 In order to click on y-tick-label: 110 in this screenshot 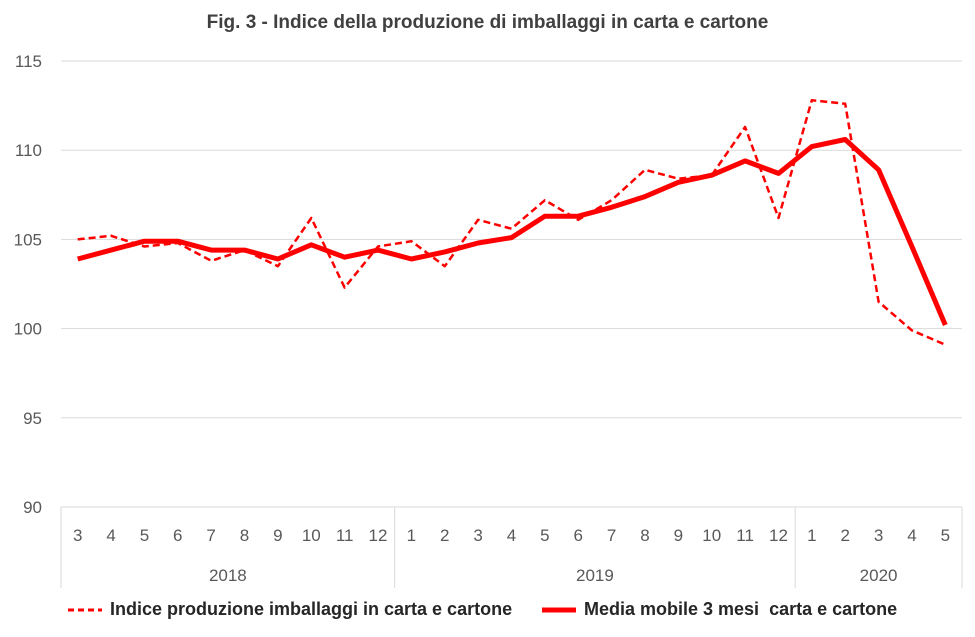, I will do `click(28, 150)`.